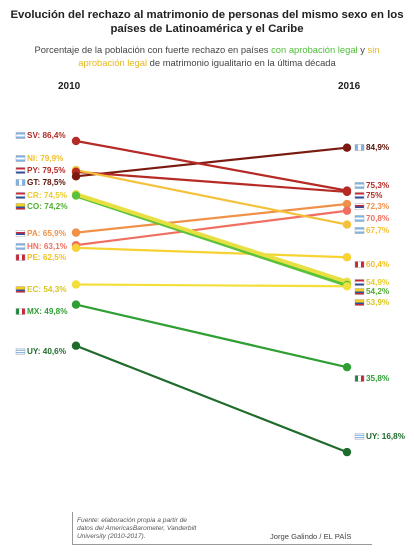 This screenshot has height=560, width=414. Describe the element at coordinates (211, 197) in the screenshot. I see `series-line-ni` at that location.